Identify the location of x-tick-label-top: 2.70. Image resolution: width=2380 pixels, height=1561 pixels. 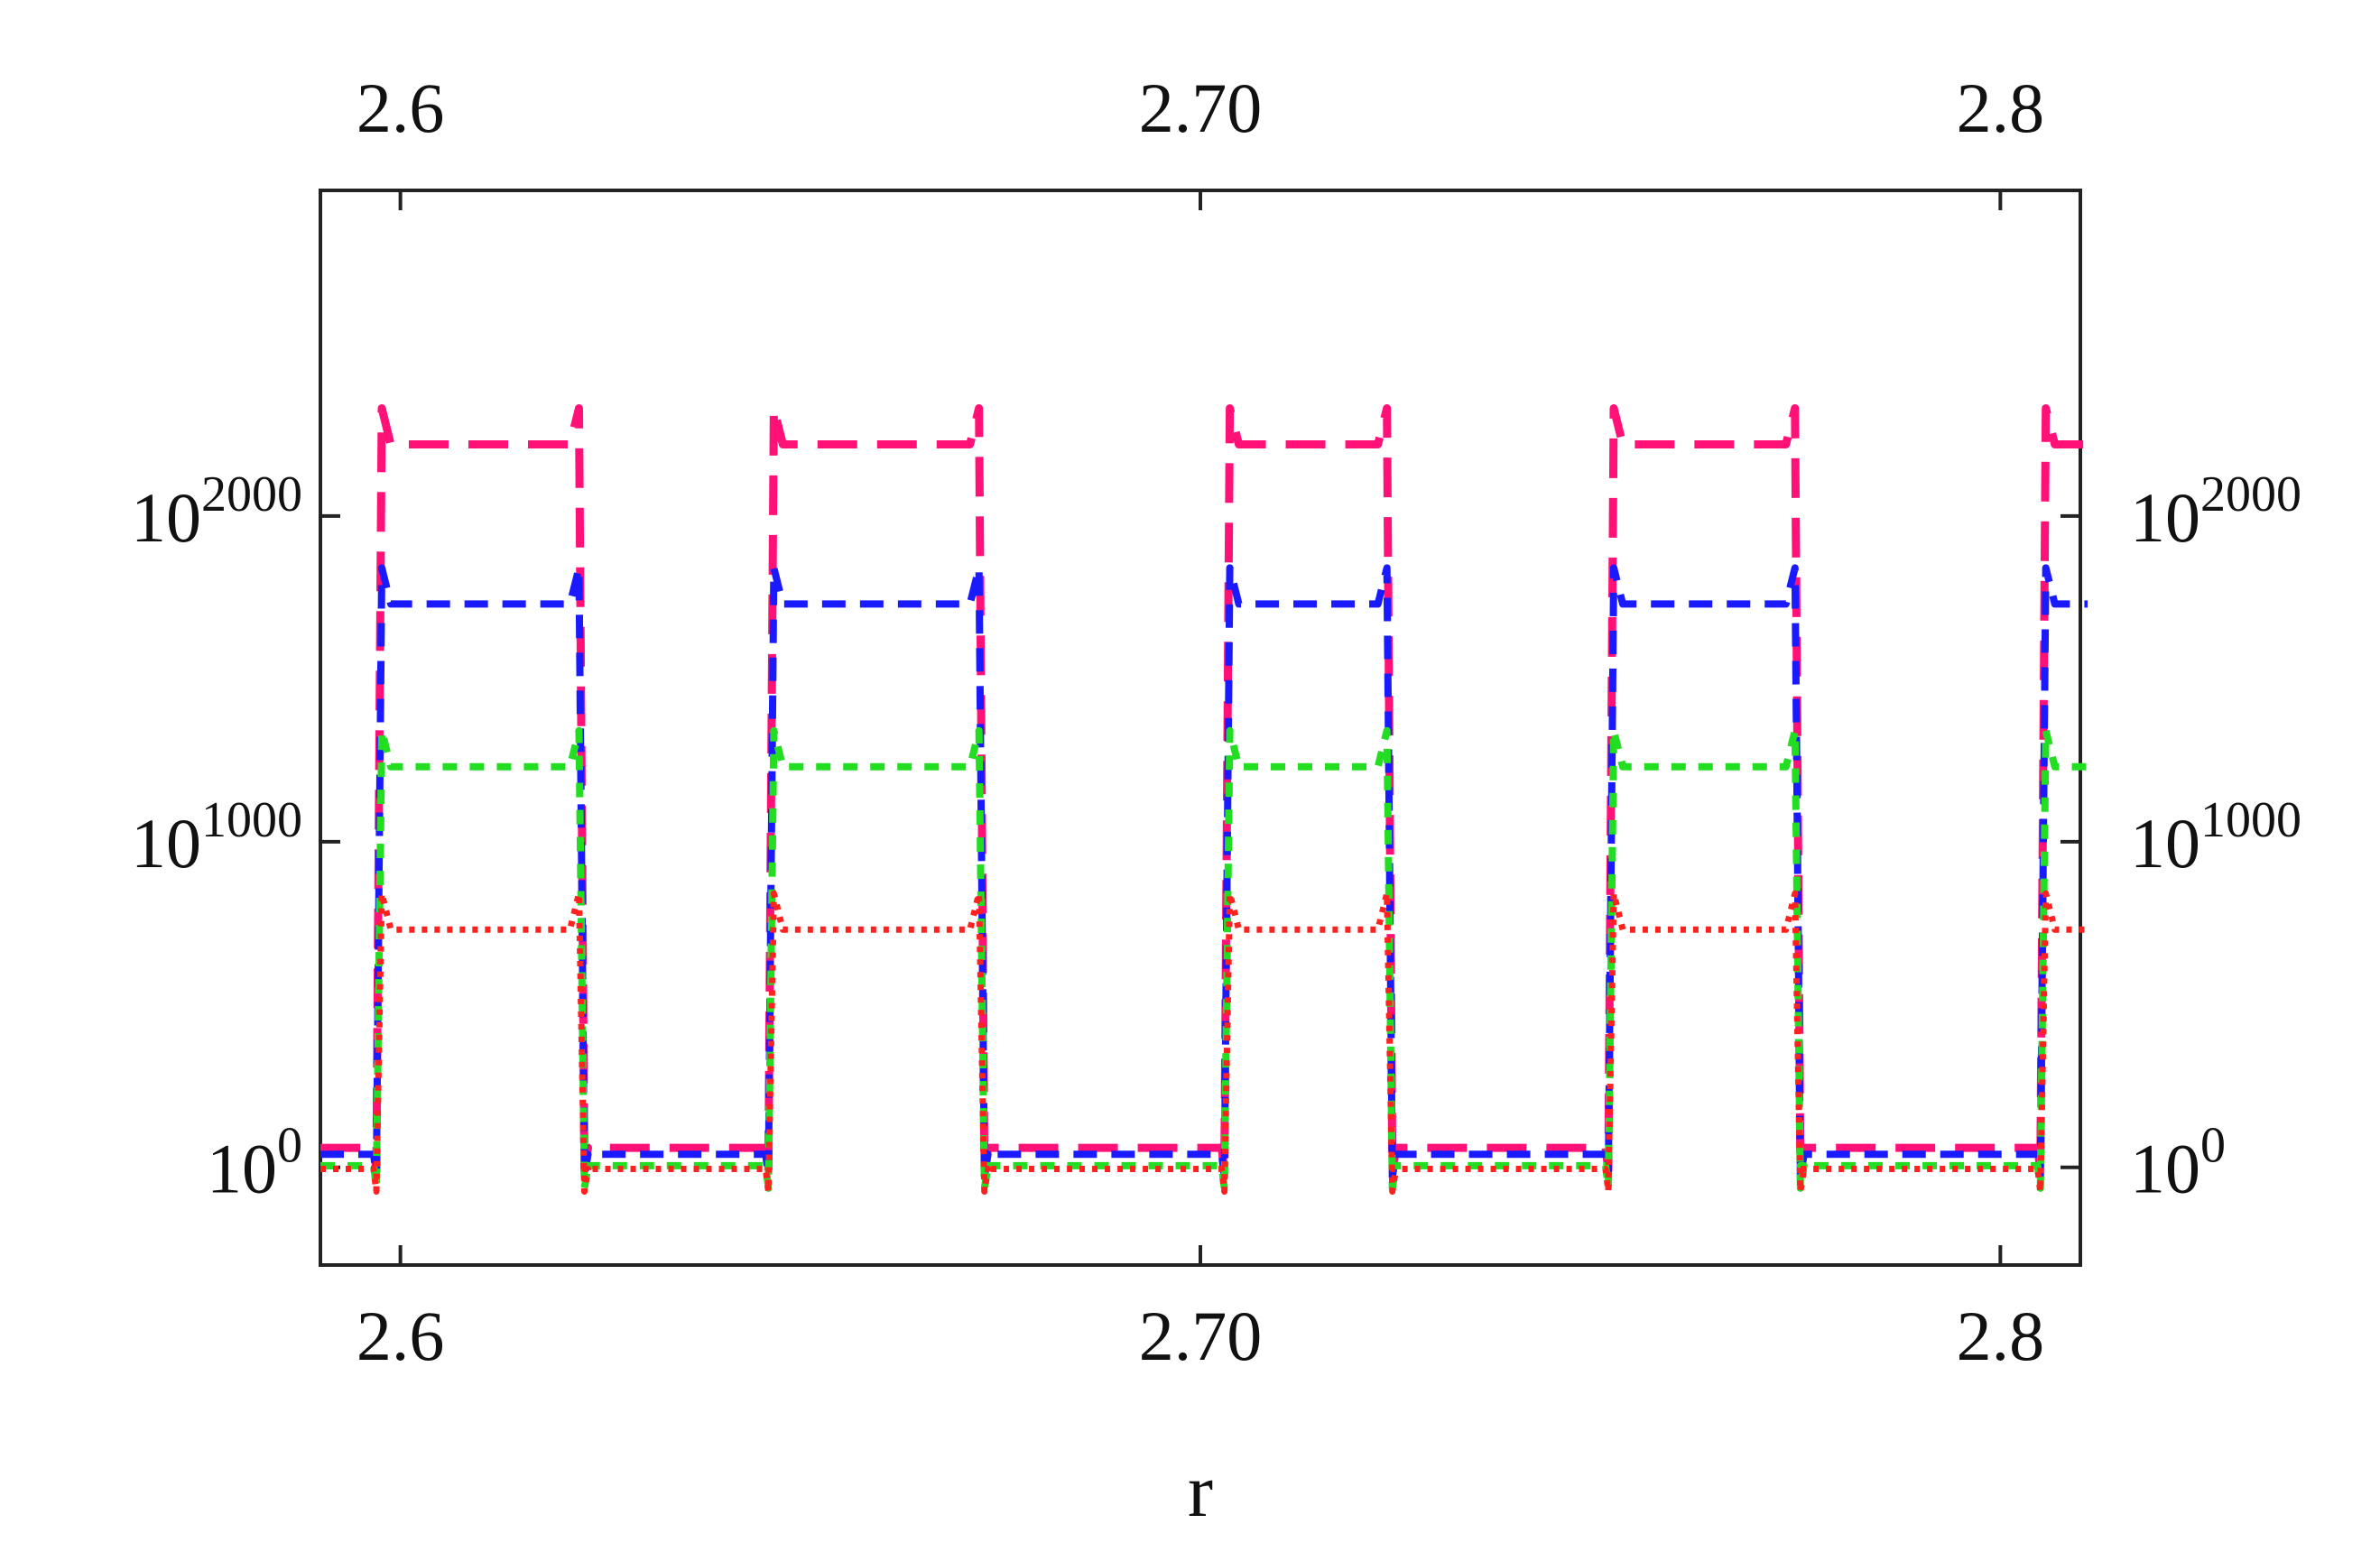
(1201, 108).